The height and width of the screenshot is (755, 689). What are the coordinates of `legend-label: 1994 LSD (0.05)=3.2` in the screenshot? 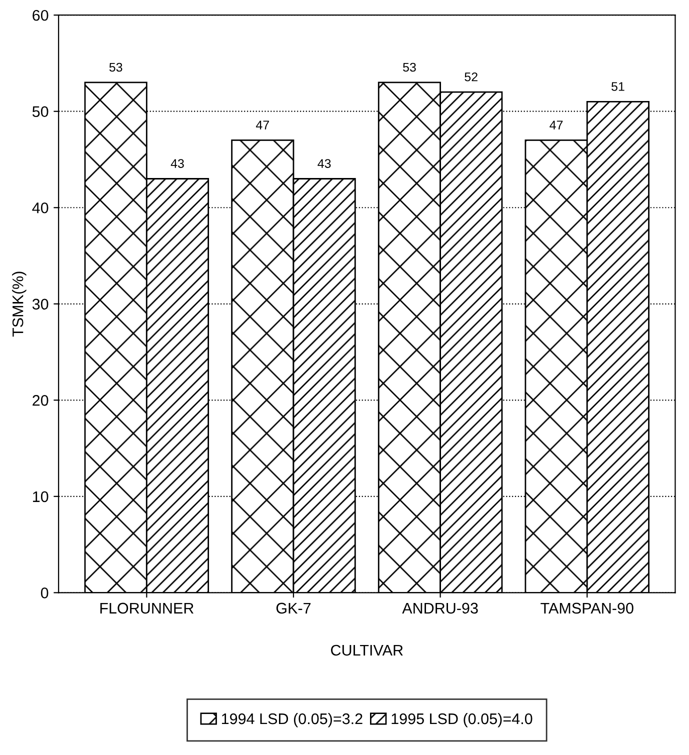 It's located at (292, 720).